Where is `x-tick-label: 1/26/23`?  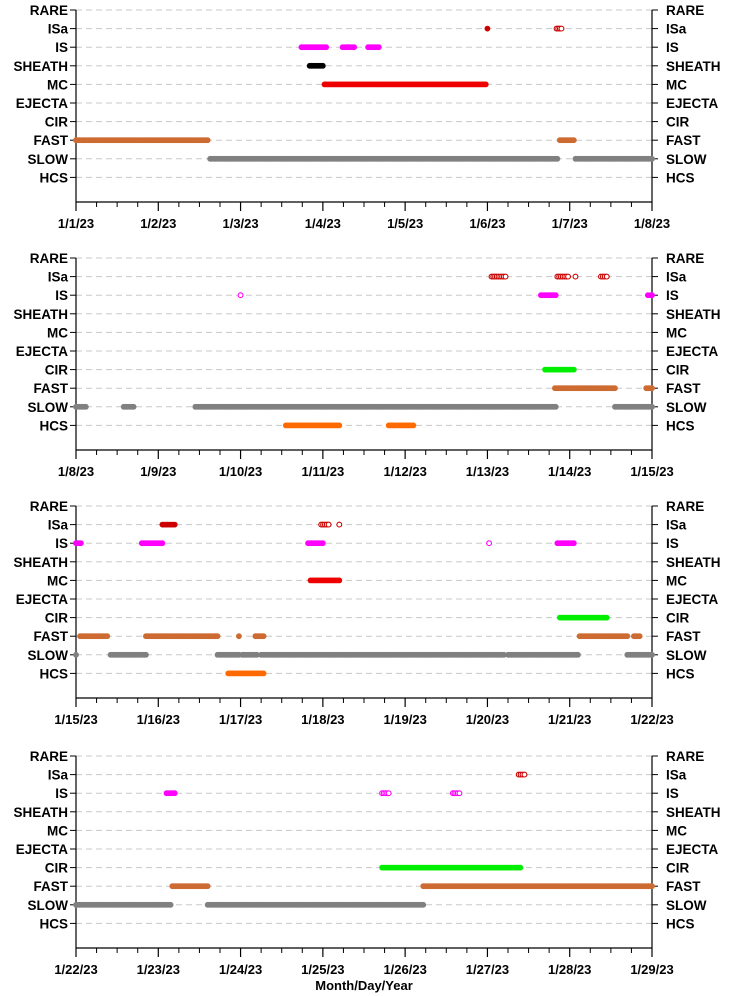
x-tick-label: 1/26/23 is located at coordinates (404, 969).